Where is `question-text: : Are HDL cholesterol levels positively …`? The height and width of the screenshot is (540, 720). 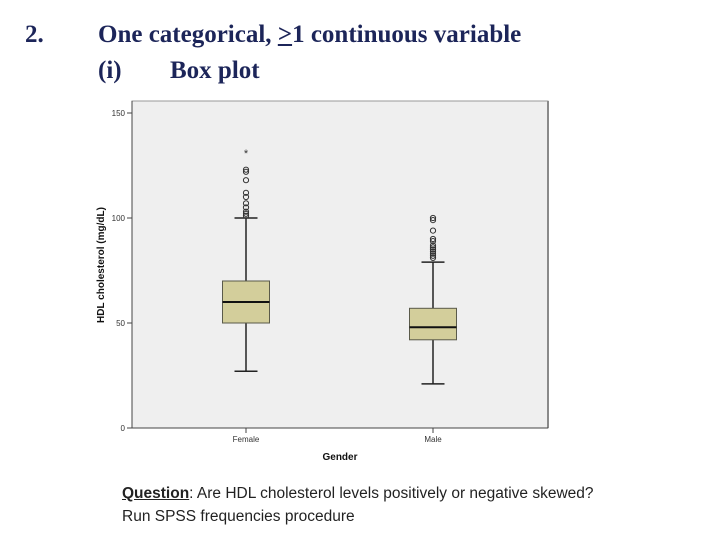 question-text: : Are HDL cholesterol levels positively … is located at coordinates (391, 493).